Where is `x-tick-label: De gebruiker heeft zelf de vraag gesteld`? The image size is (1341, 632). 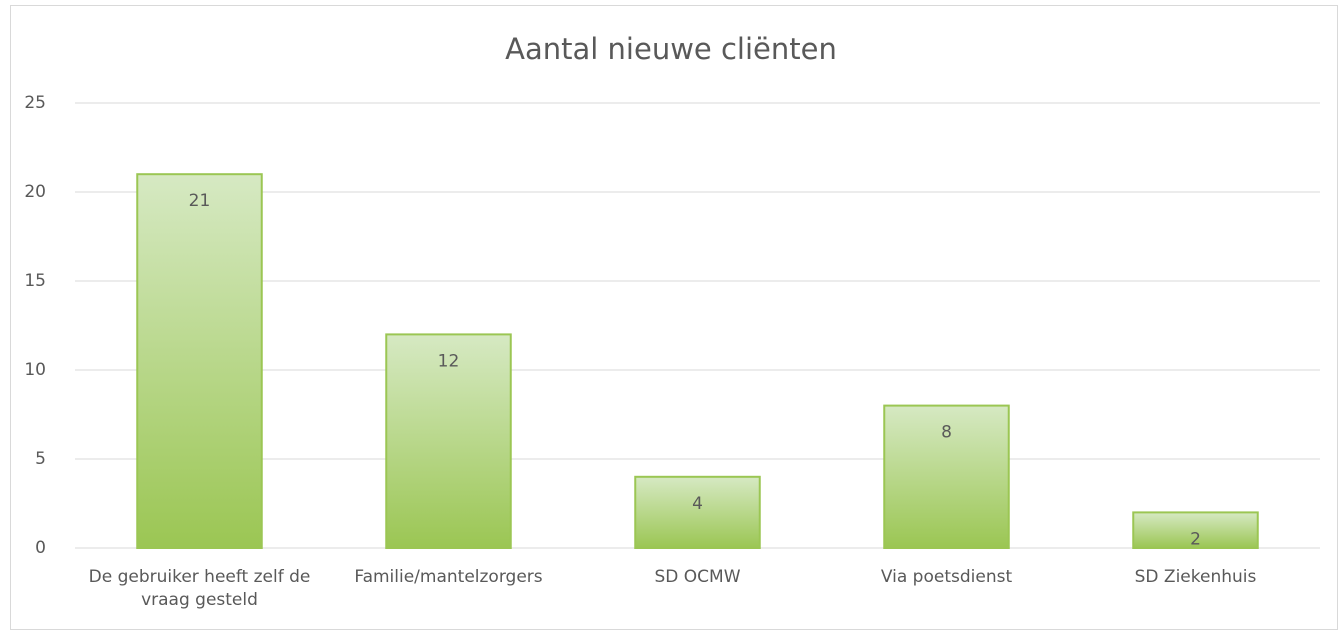 x-tick-label: De gebruiker heeft zelf de vraag gesteld is located at coordinates (199, 588).